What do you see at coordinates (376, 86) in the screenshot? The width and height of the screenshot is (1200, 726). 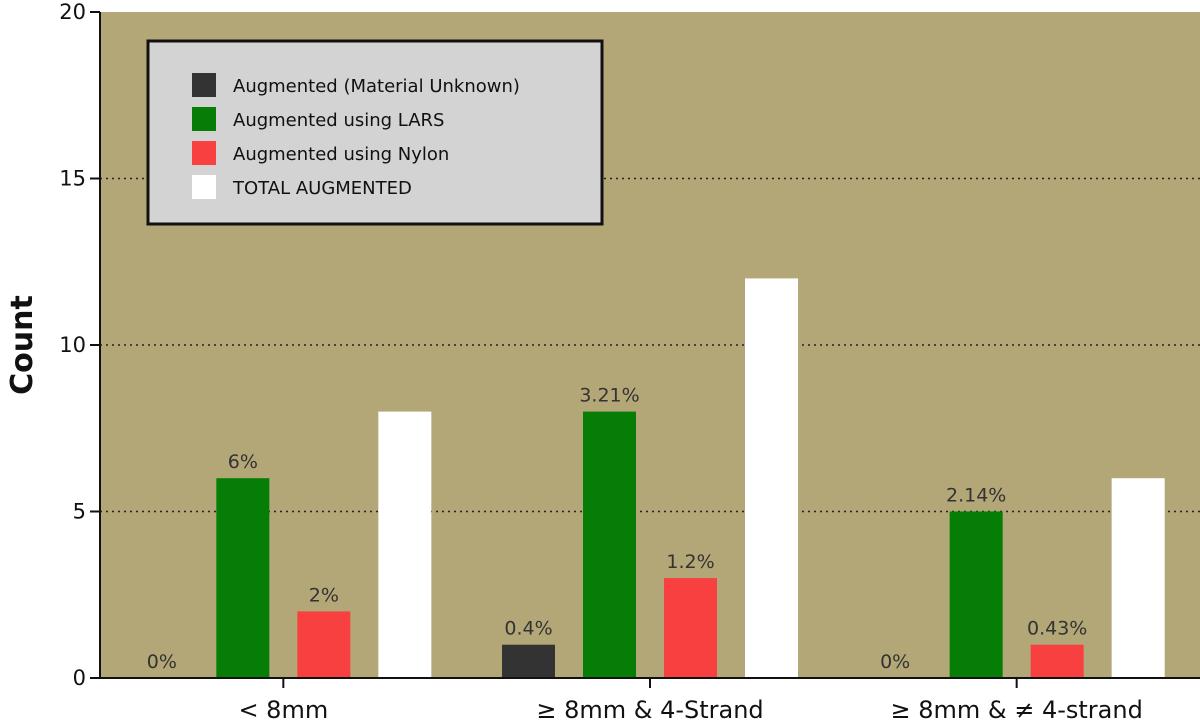 I see `legend-entry: Augmented (Material Unknown)` at bounding box center [376, 86].